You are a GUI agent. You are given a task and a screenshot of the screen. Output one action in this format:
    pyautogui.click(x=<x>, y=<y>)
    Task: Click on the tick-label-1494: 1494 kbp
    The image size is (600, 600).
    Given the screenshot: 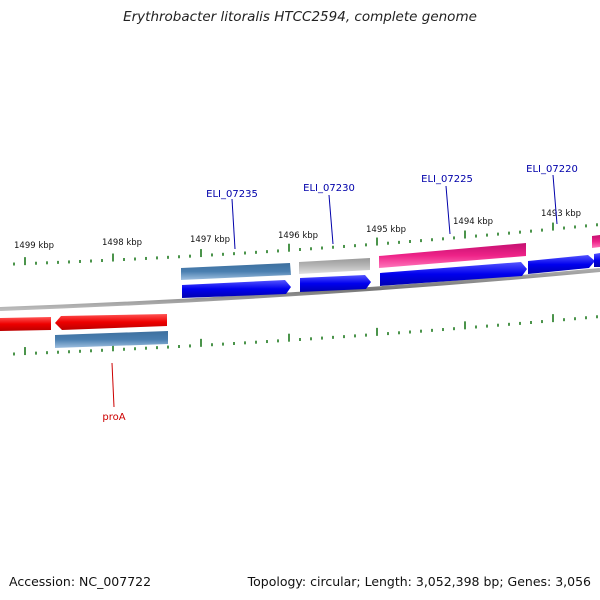 What is the action you would take?
    pyautogui.click(x=473, y=222)
    